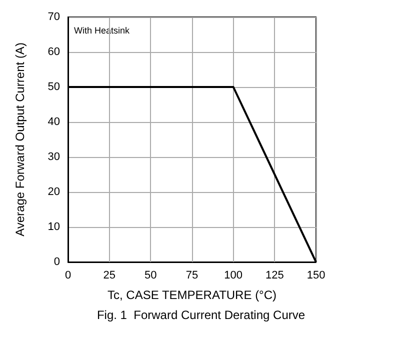 This screenshot has height=337, width=402. I want to click on x-axis-title: Tc, CASE TEMPERATURE (°C), so click(192, 295).